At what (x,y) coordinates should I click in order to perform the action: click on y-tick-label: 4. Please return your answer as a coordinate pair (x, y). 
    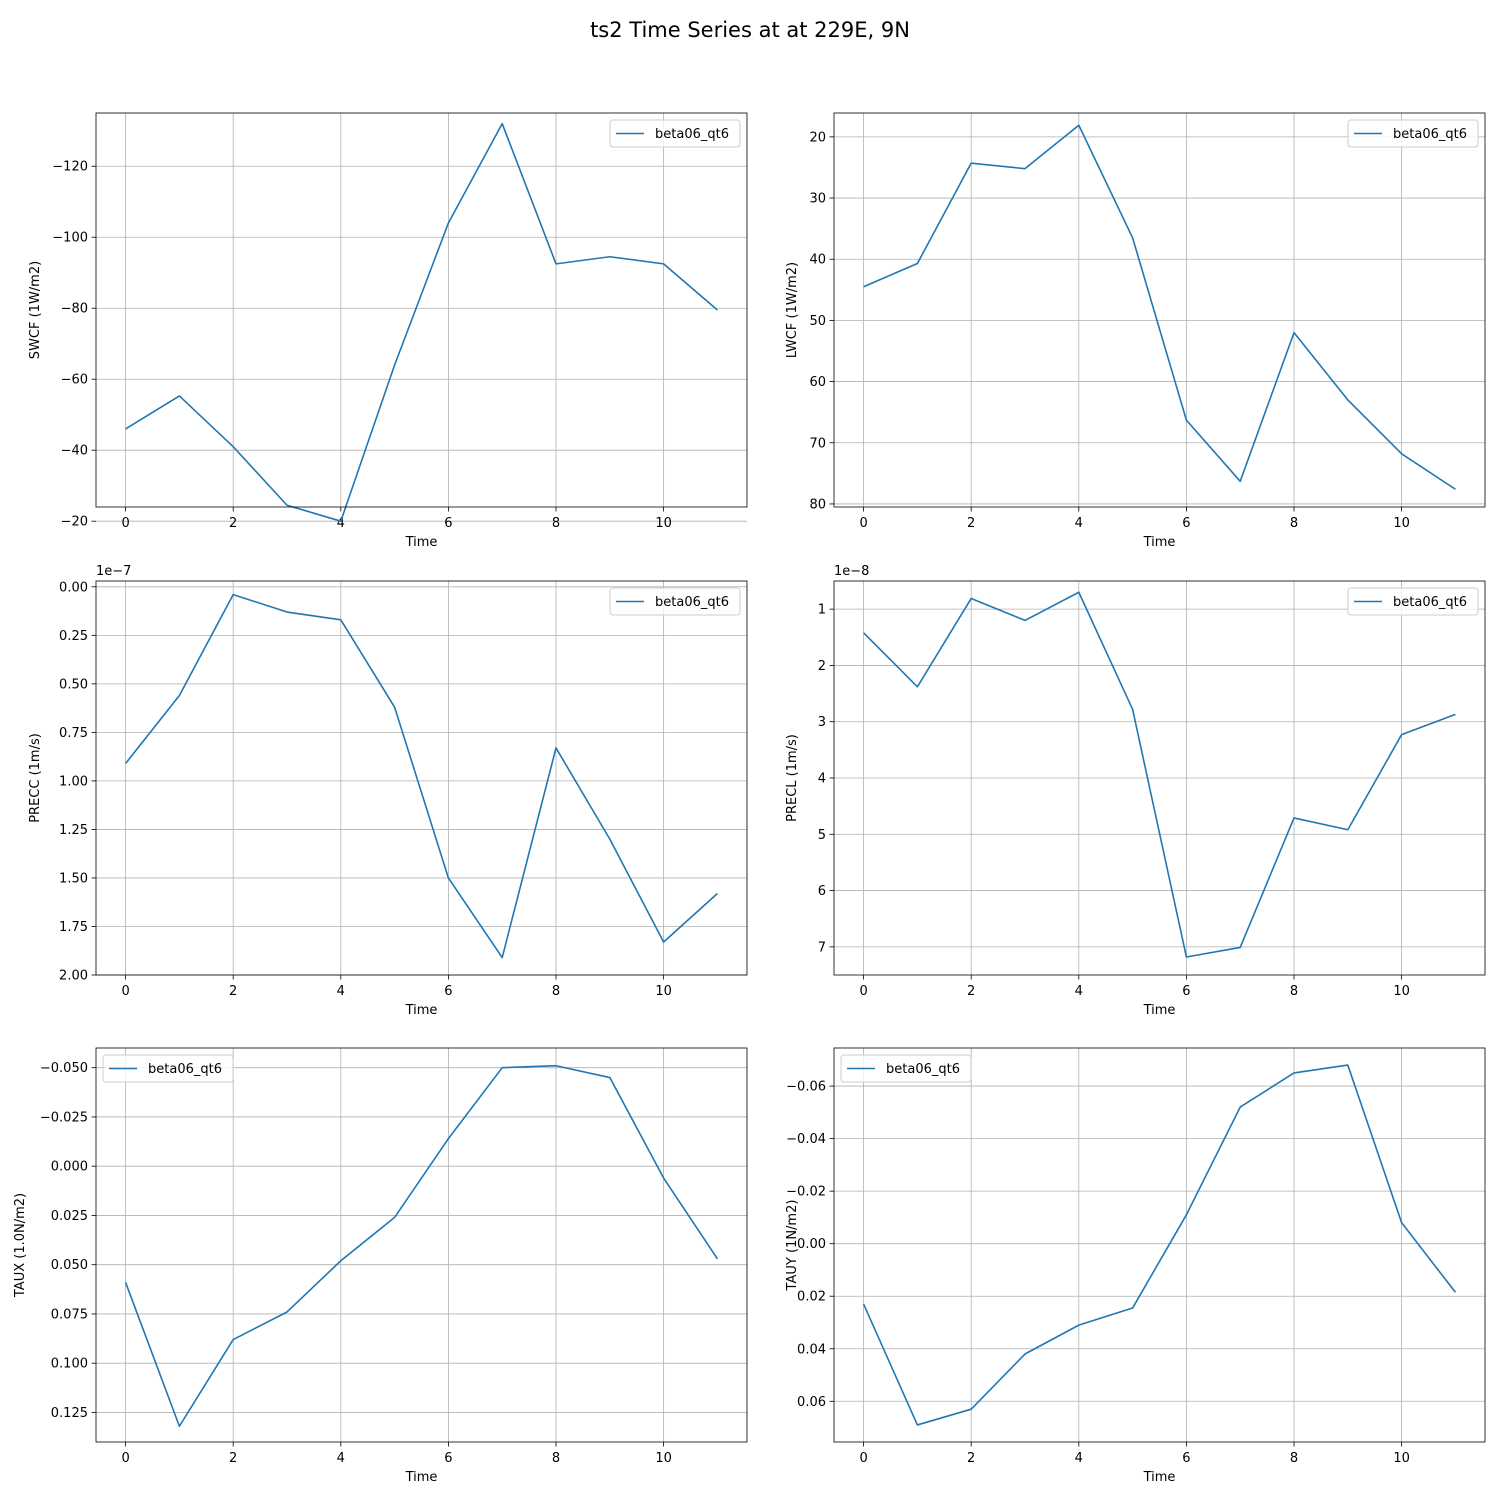
    Looking at the image, I should click on (822, 779).